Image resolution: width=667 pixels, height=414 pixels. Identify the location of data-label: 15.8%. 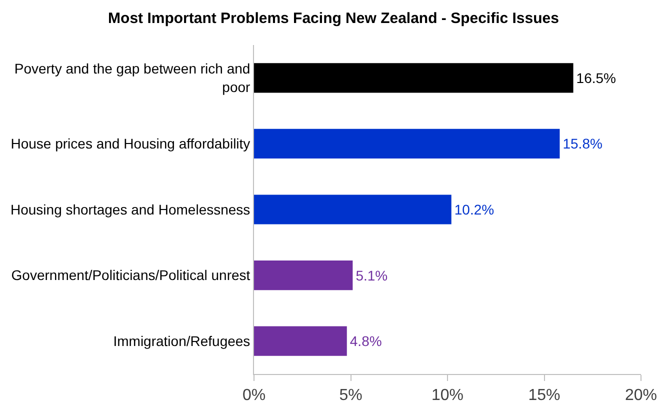
(582, 144).